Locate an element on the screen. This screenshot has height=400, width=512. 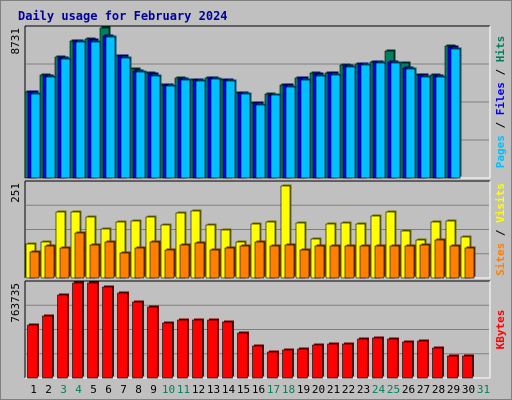
y-max-label: 763735 is located at coordinates (15, 303).